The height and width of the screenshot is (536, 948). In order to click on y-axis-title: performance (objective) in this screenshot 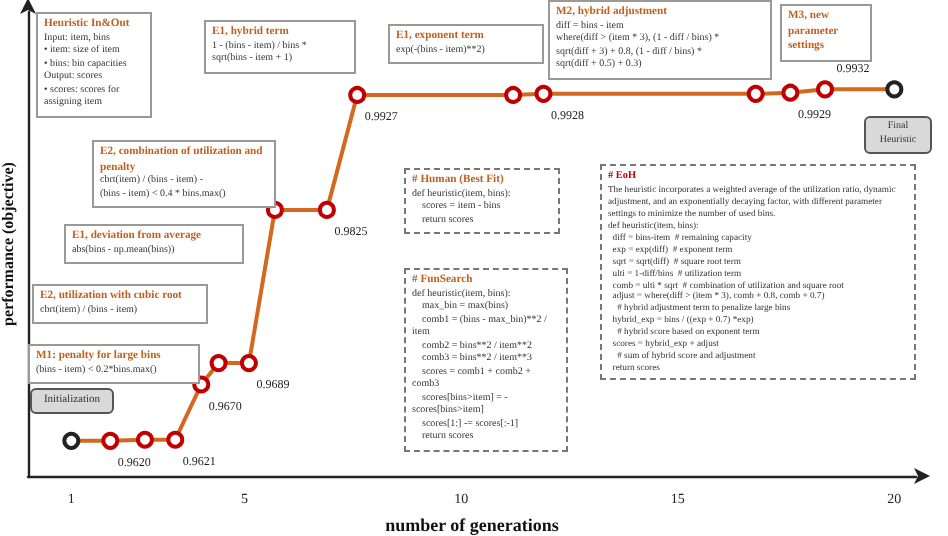, I will do `click(8, 243)`.